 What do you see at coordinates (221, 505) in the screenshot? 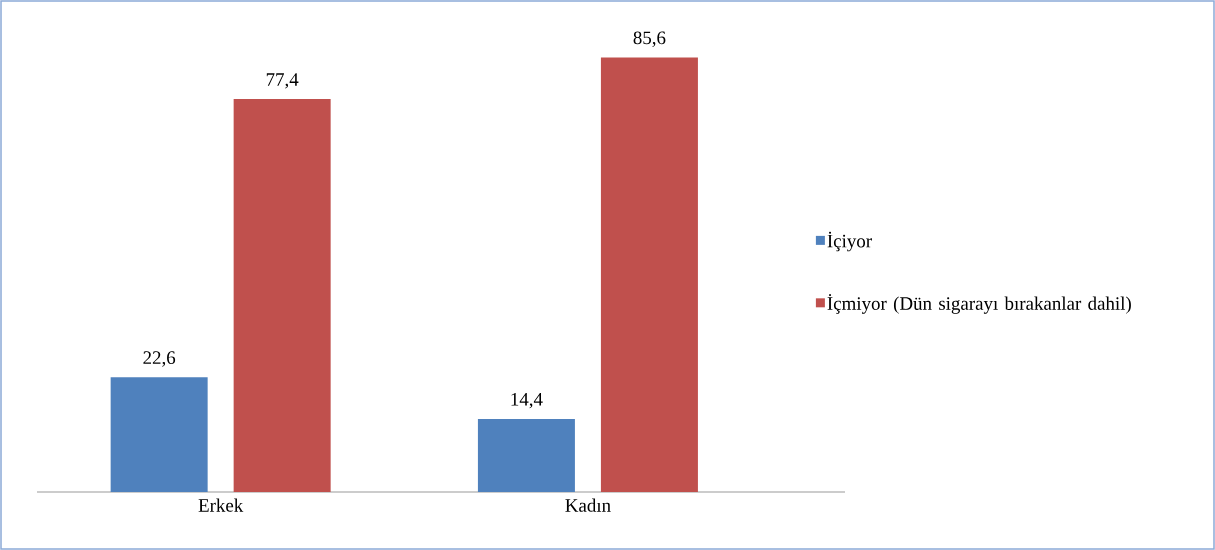
I see `x-tick-label: Erkek` at bounding box center [221, 505].